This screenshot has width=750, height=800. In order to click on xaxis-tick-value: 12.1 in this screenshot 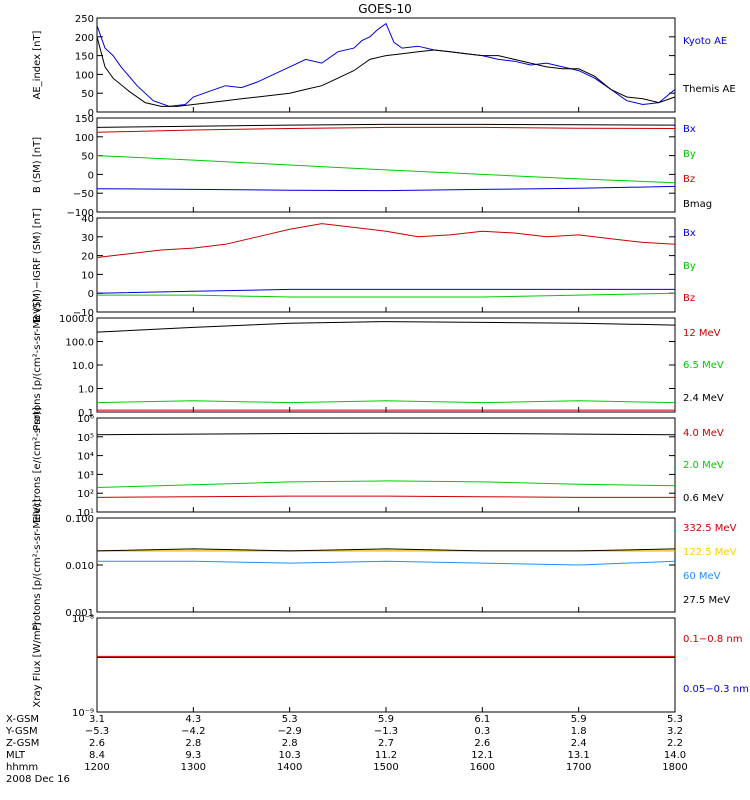, I will do `click(482, 755)`.